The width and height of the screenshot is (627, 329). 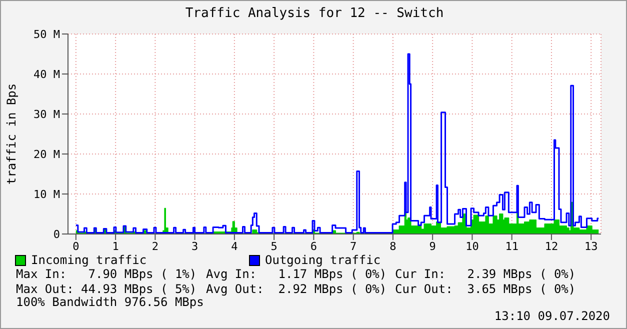 What do you see at coordinates (297, 289) in the screenshot?
I see `text: Avg Out: 2.92 MBps ( 0%)` at bounding box center [297, 289].